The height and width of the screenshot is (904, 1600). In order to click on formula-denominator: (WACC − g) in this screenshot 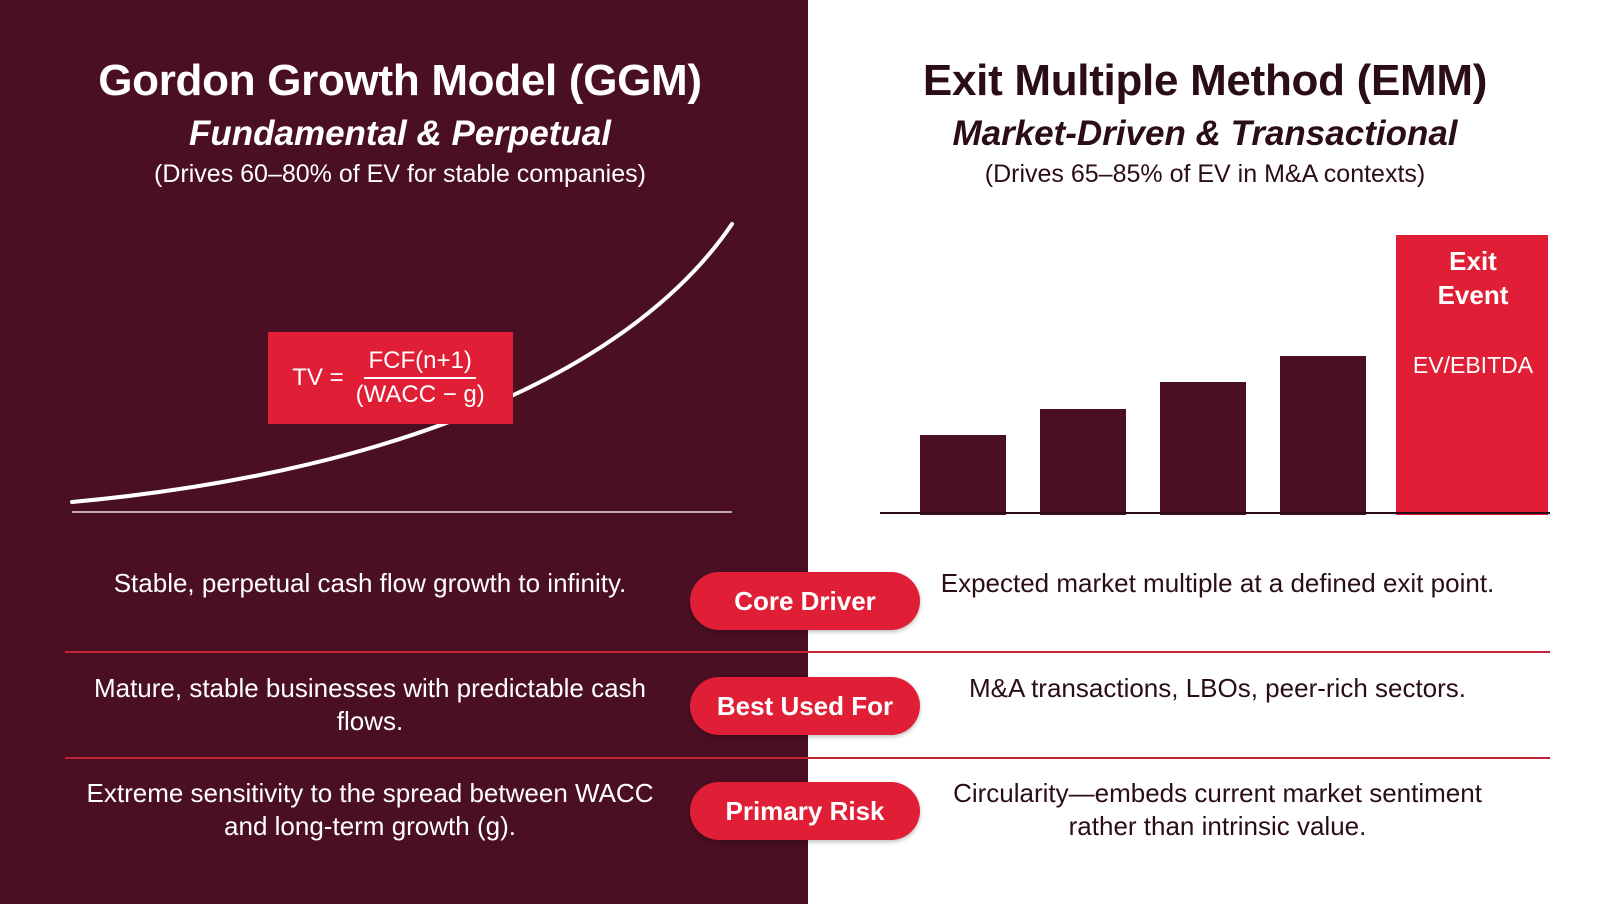, I will do `click(420, 394)`.